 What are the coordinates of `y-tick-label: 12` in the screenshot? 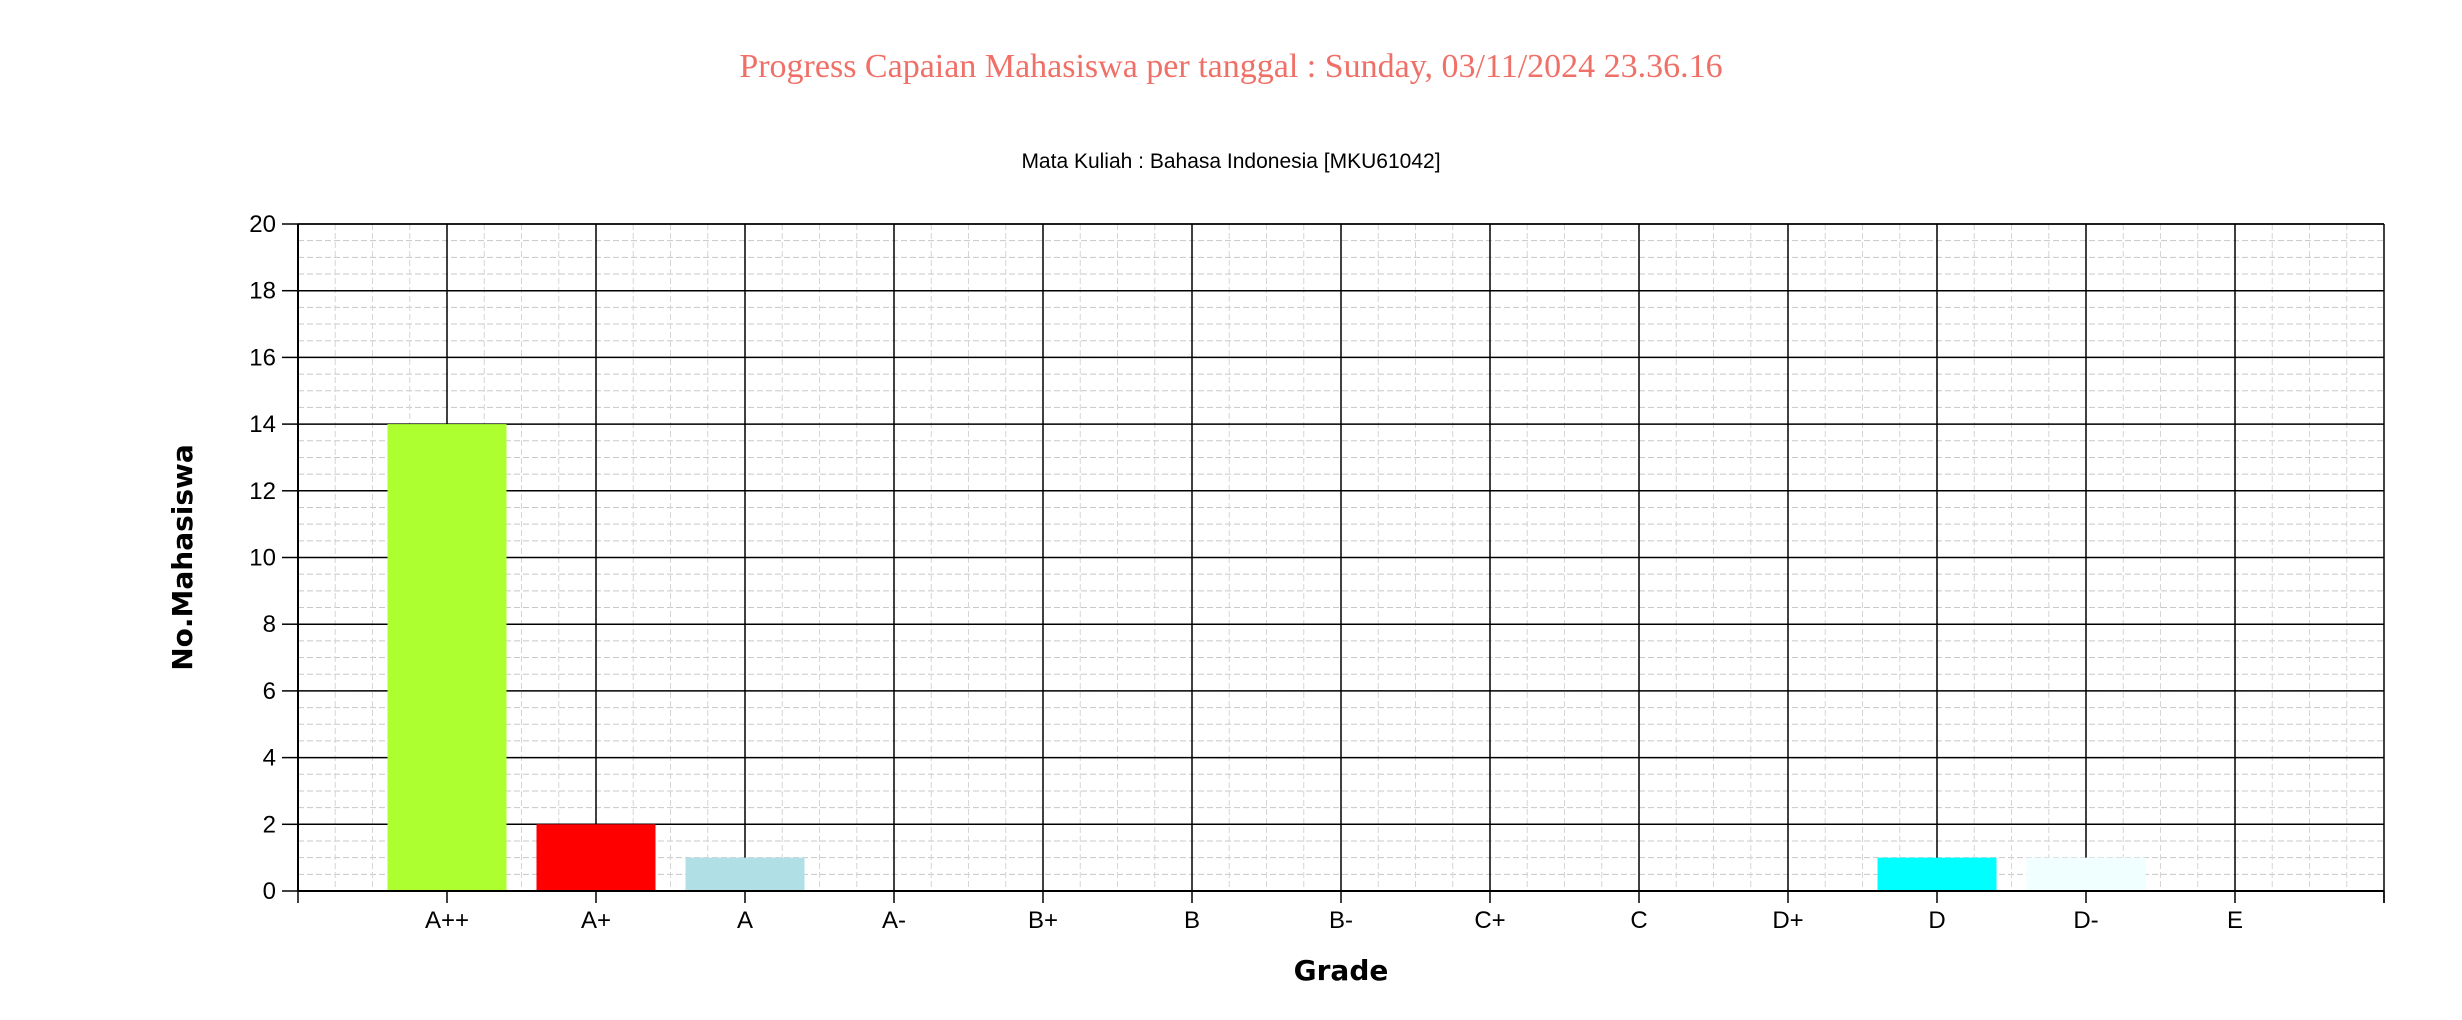 It's located at (262, 491).